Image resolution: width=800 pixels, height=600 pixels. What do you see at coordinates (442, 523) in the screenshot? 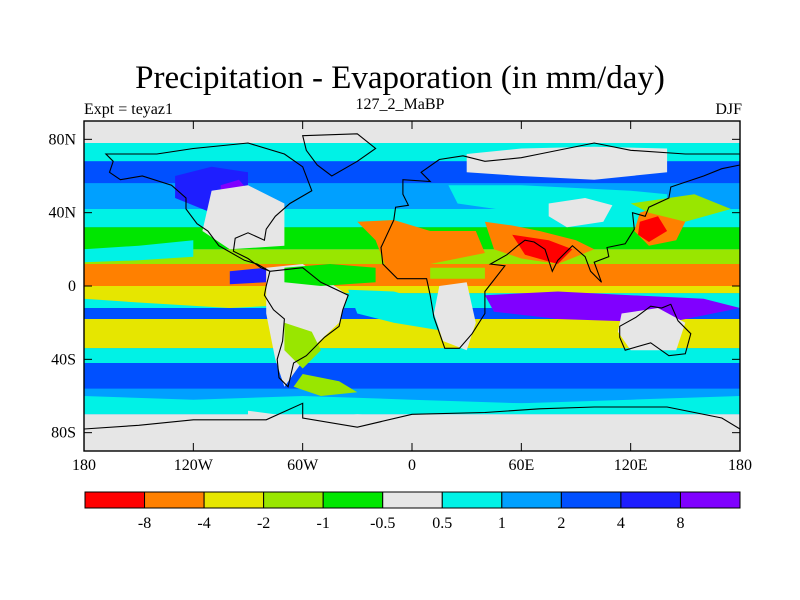
I see `colorbar-label: 0.5` at bounding box center [442, 523].